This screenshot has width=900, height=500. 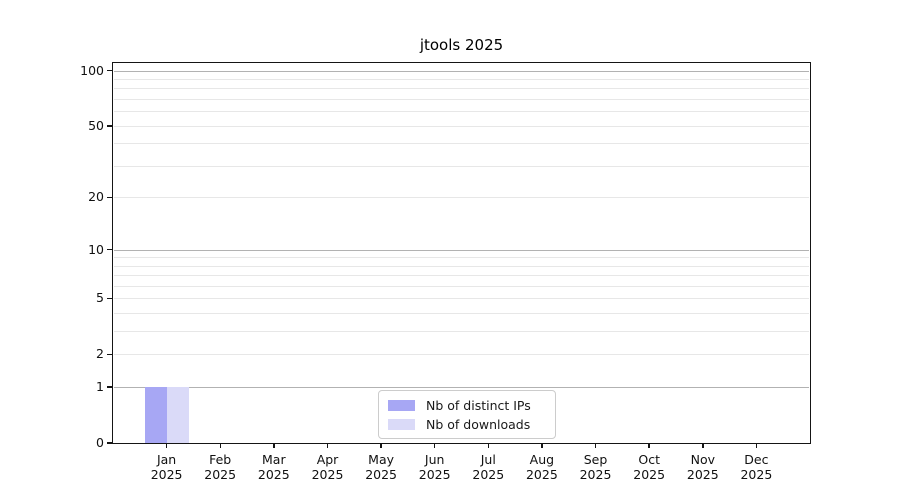 What do you see at coordinates (649, 459) in the screenshot?
I see `x-tick-label-month: Oct` at bounding box center [649, 459].